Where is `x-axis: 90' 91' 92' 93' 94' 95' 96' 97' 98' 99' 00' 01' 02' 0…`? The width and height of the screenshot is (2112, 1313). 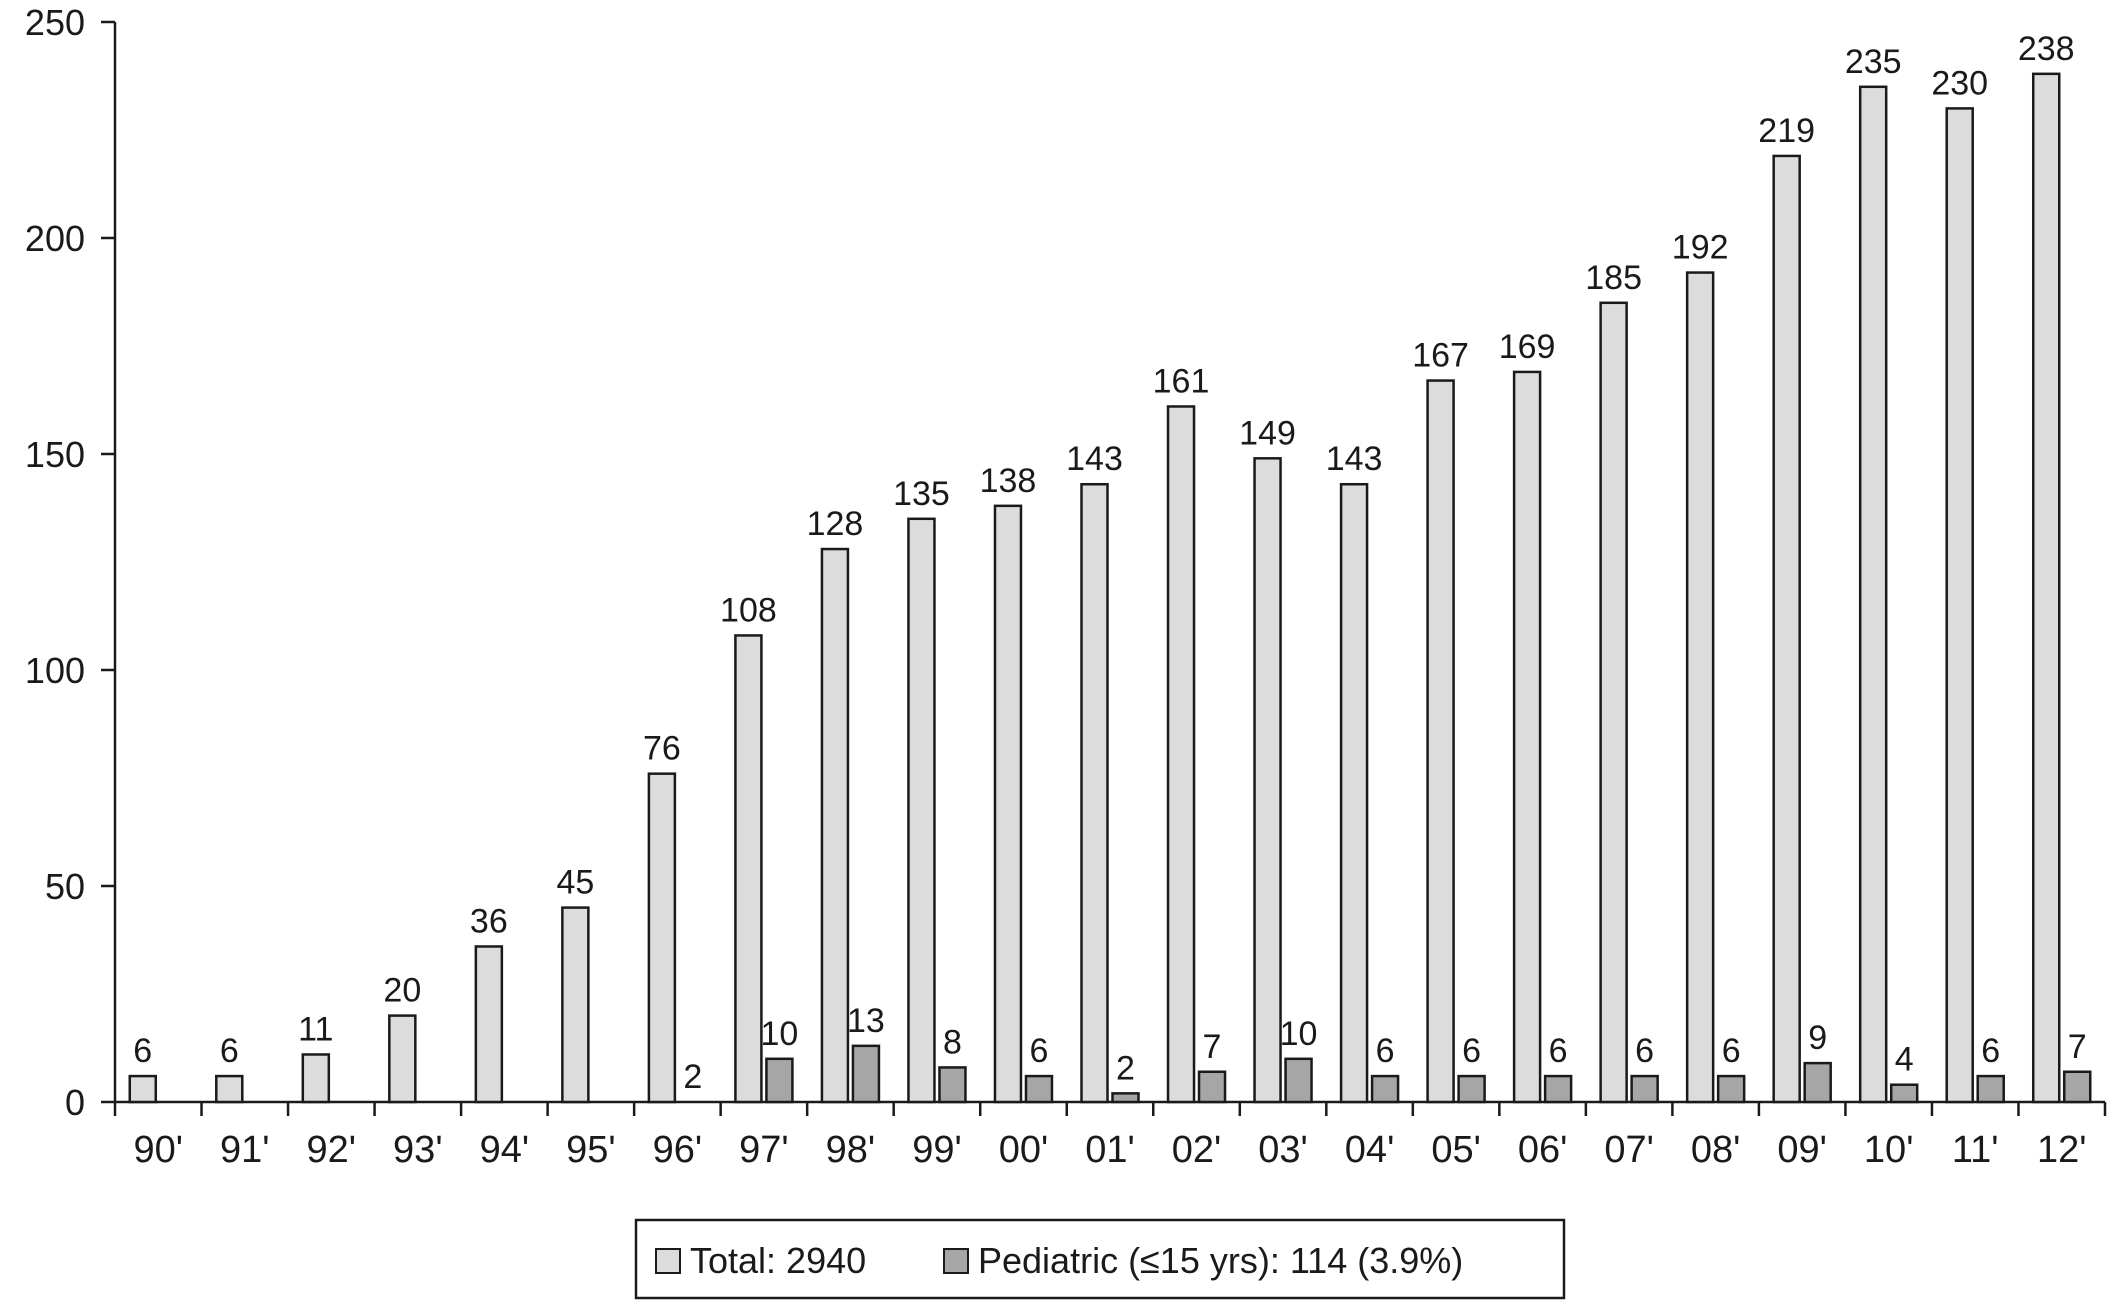 x-axis: 90' 91' 92' 93' 94' 95' 96' 97' 98' 99' 00' 01' 02' 0… is located at coordinates (1110, 1135).